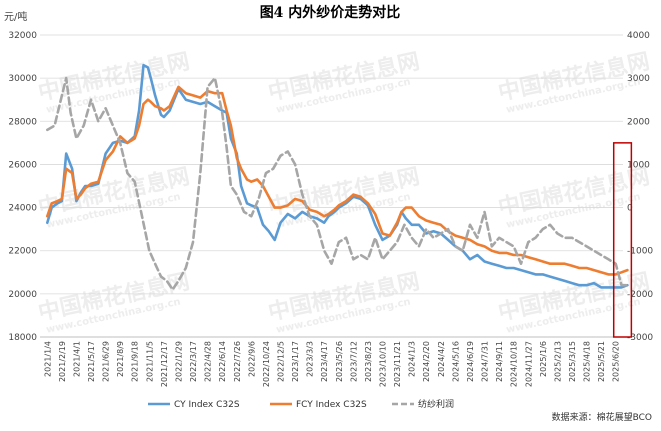 This screenshot has width=661, height=431. I want to click on source-note: 数据来源：棉花展望BCO, so click(602, 417).